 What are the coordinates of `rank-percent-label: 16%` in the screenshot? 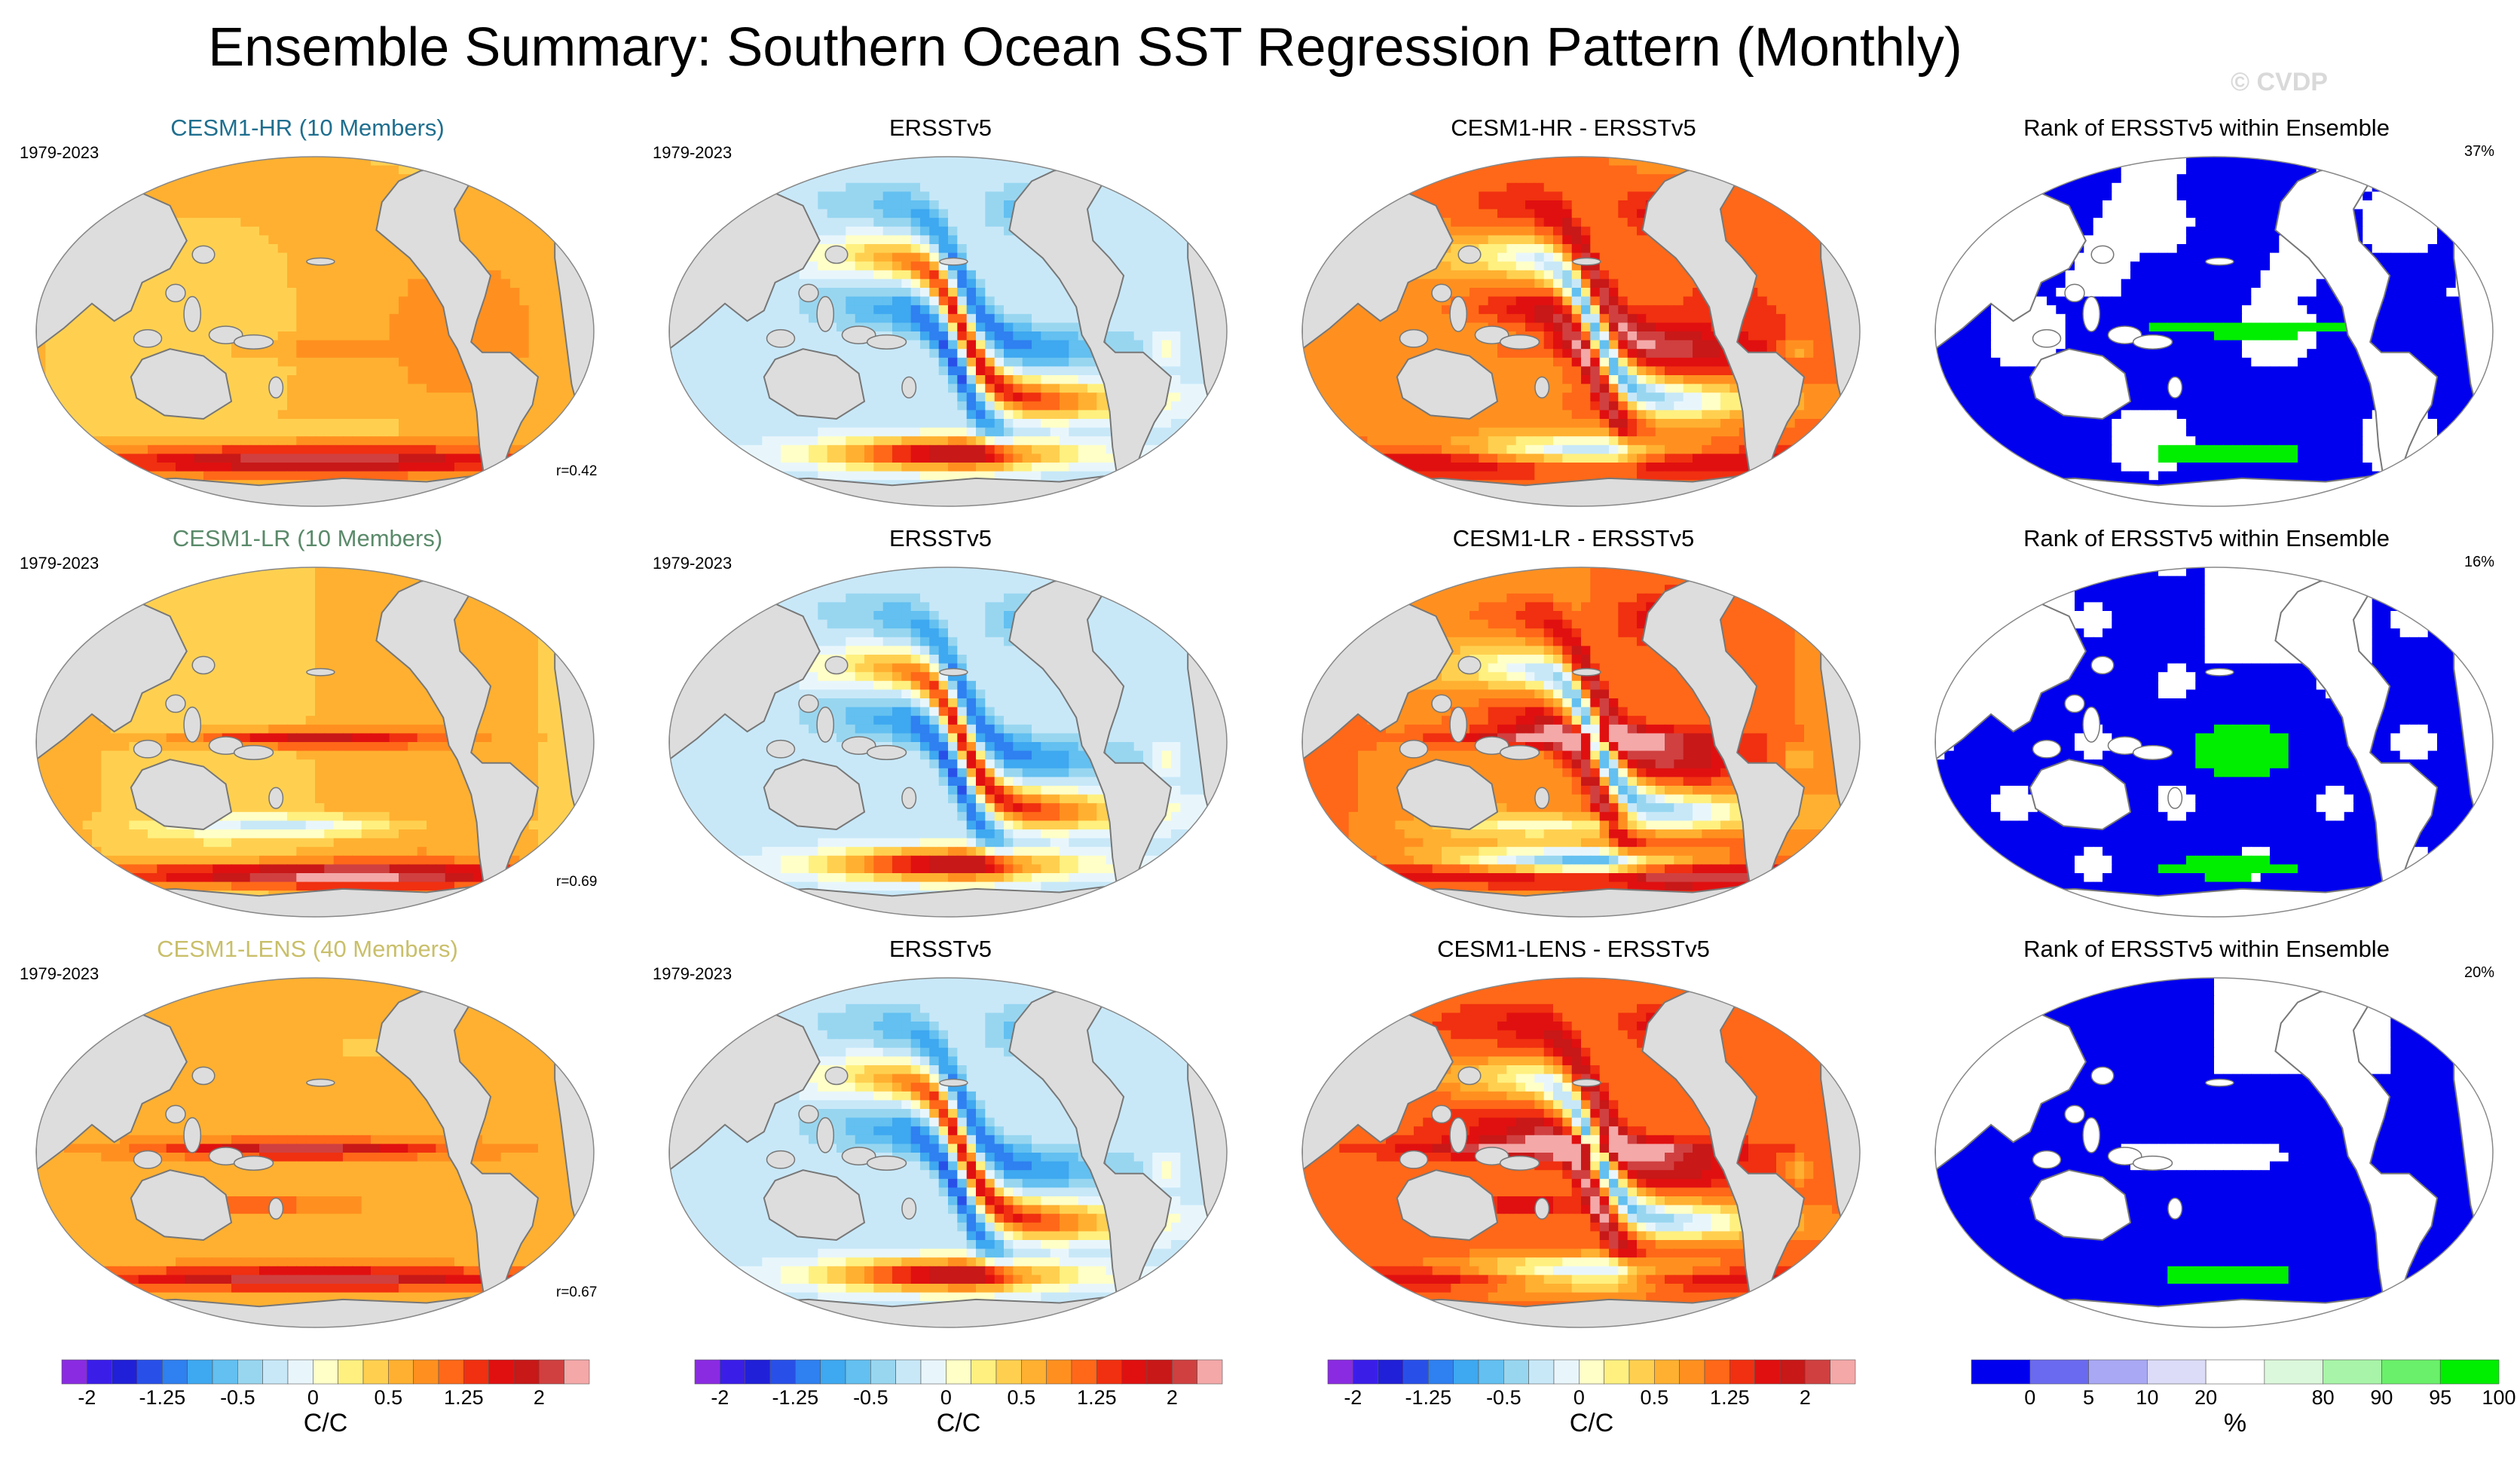 It's located at (2479, 562).